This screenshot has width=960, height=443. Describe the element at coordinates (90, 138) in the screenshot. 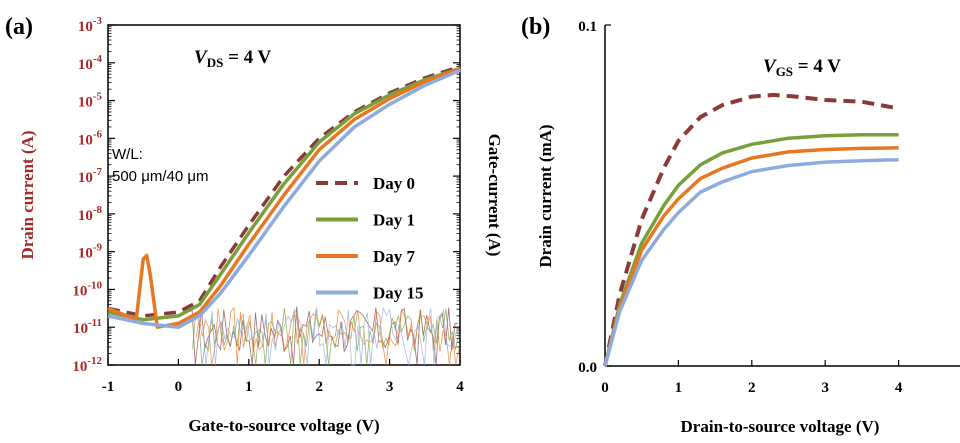

I see `panel-a-y-tick-label: 10⁻⁶` at that location.